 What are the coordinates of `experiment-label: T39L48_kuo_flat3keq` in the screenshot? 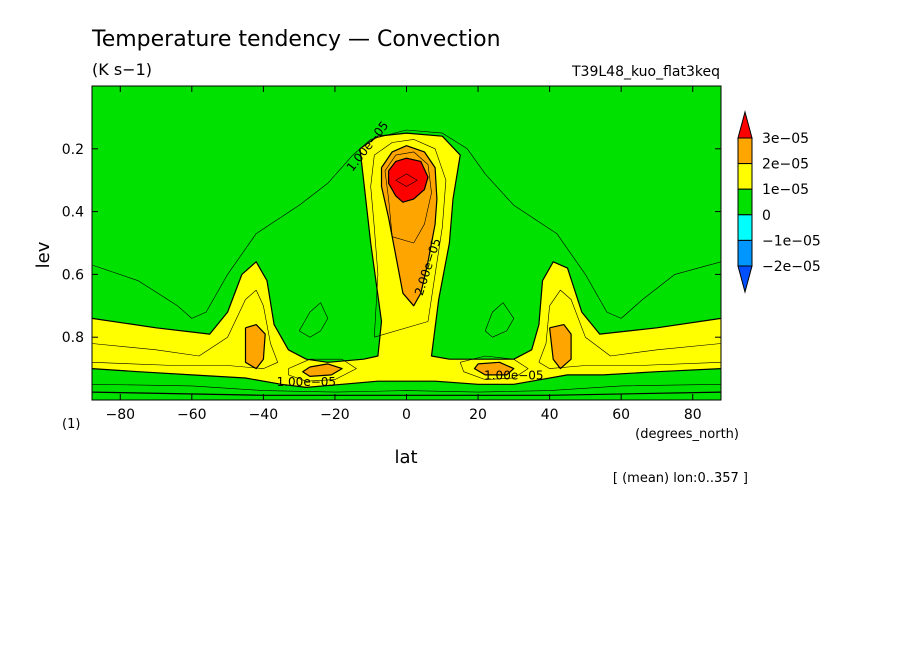 It's located at (645, 72).